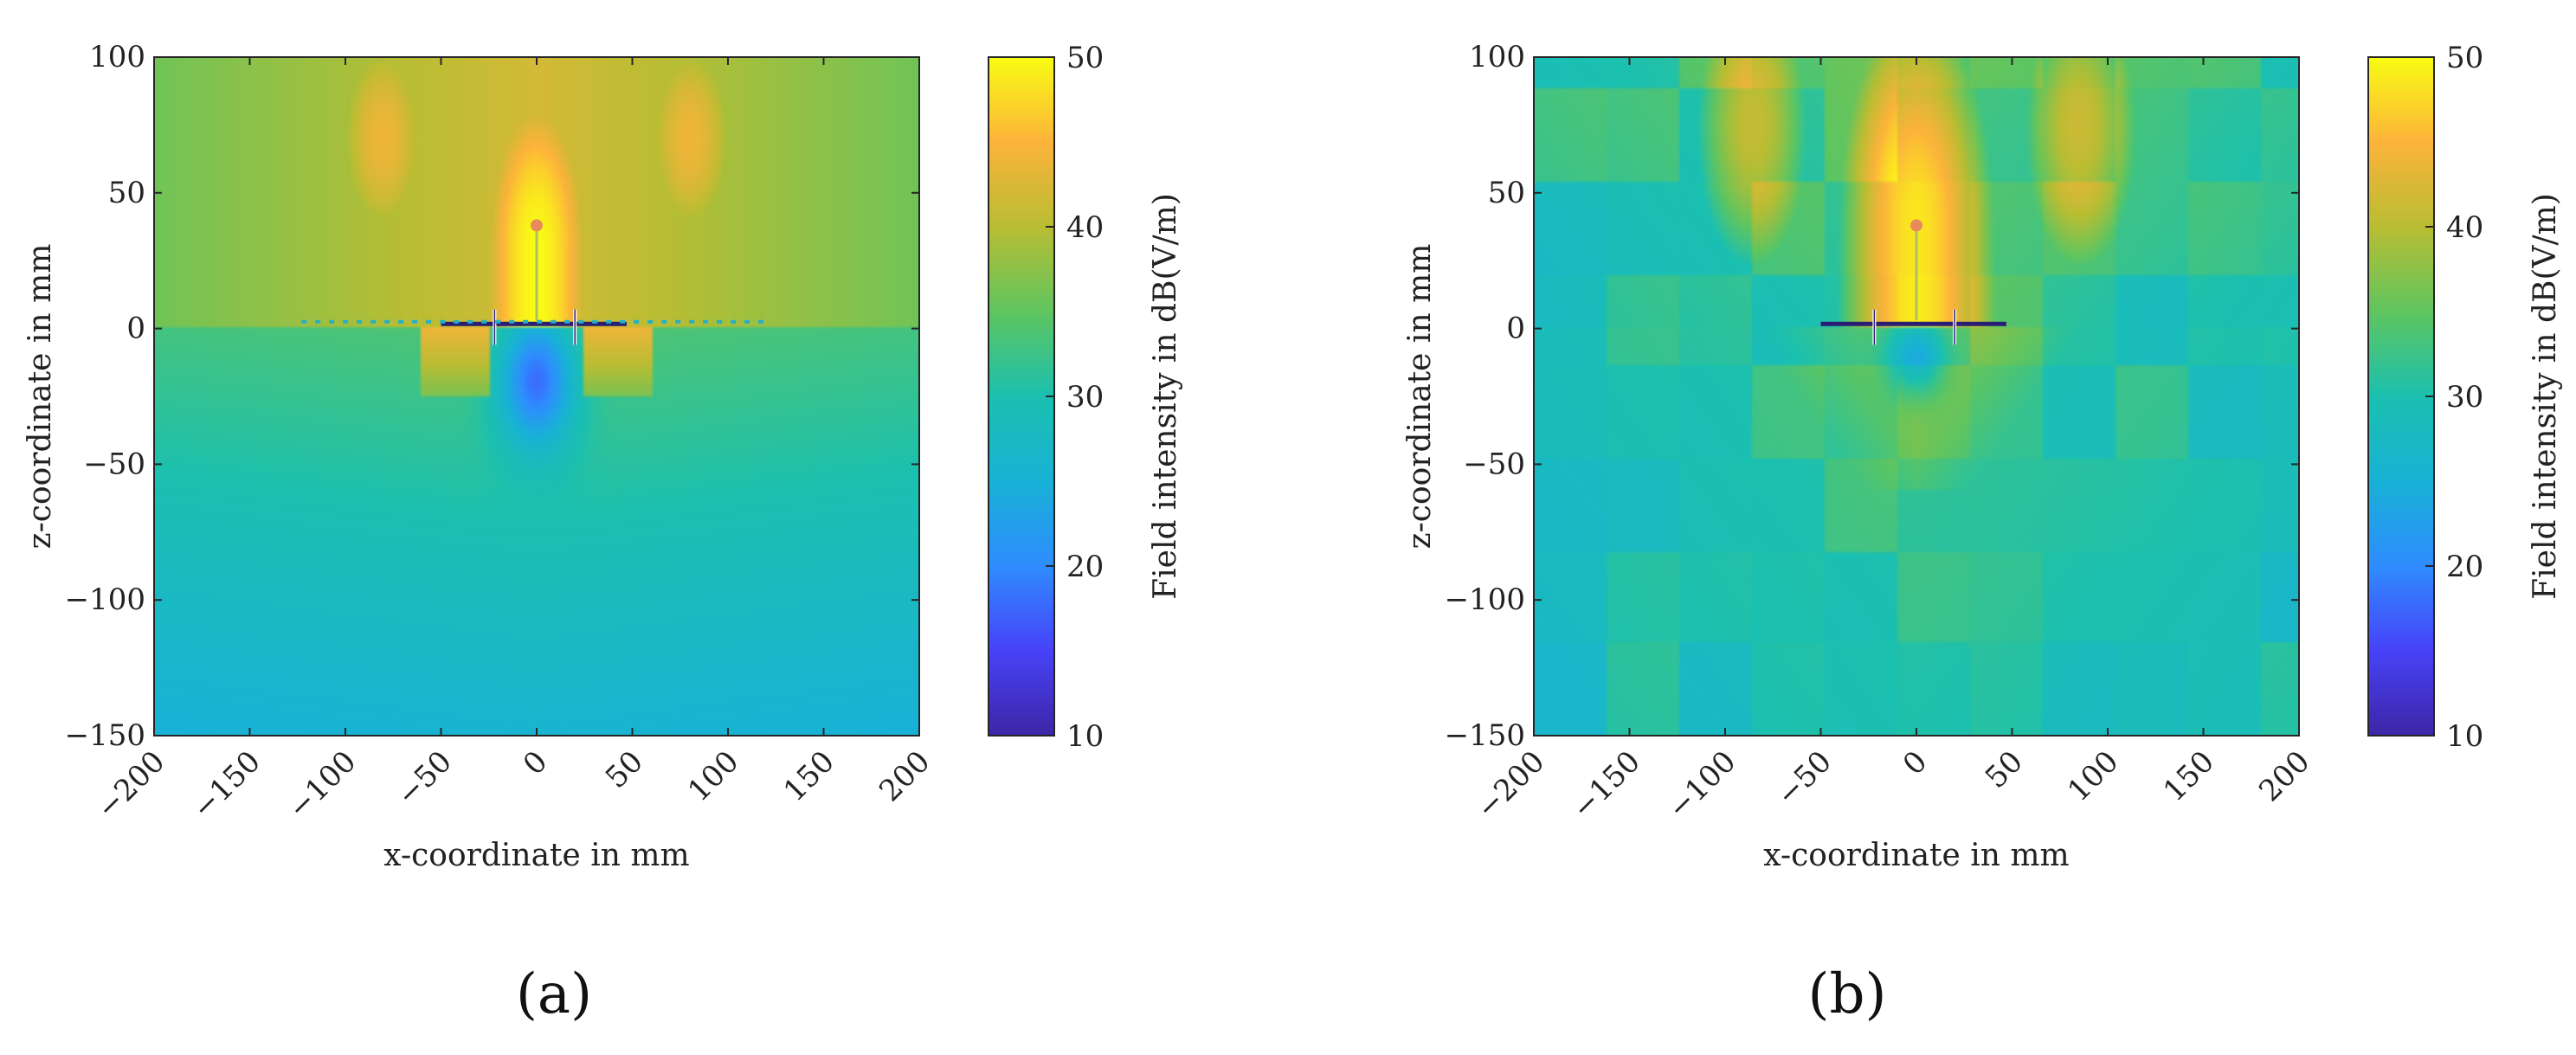 The image size is (2576, 1055). Describe the element at coordinates (1847, 994) in the screenshot. I see `panel-label: (b)` at that location.